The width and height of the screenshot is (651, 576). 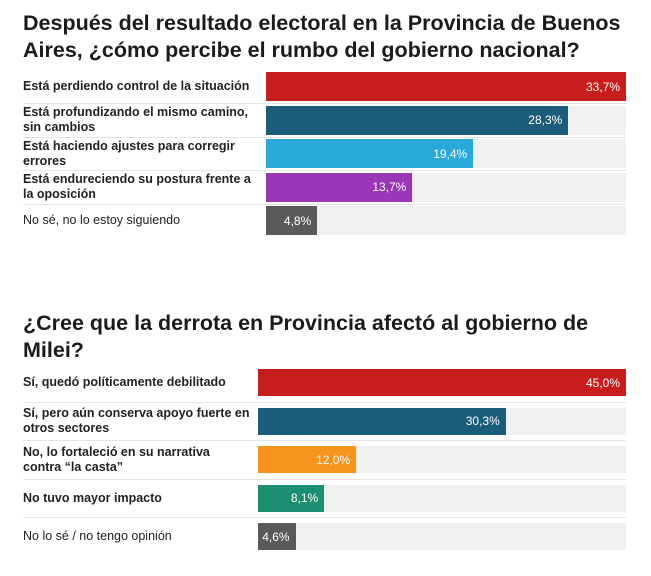 What do you see at coordinates (450, 153) in the screenshot?
I see `bar-value-label: 19,4%` at bounding box center [450, 153].